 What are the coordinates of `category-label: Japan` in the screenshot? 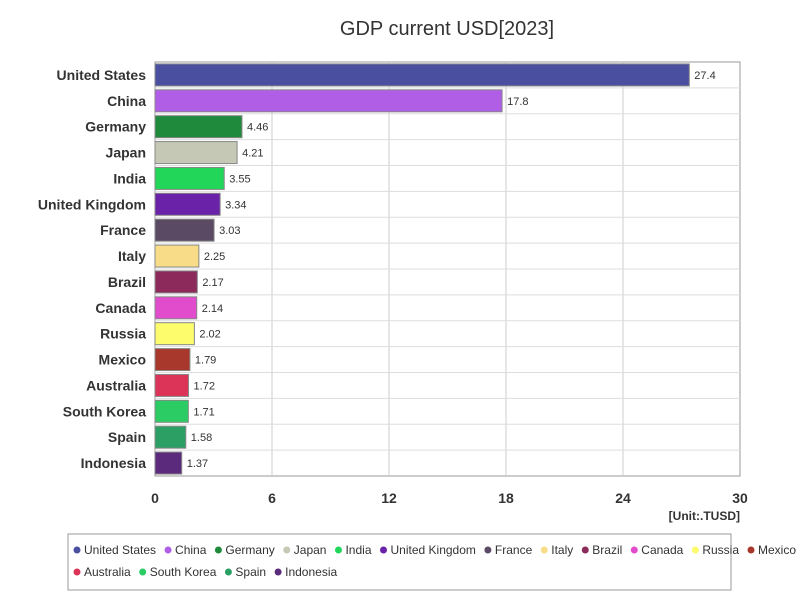 It's located at (126, 153).